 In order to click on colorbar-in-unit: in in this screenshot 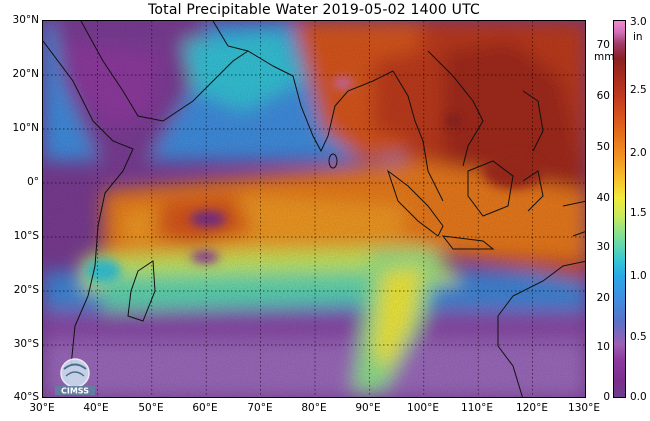, I will do `click(638, 37)`.